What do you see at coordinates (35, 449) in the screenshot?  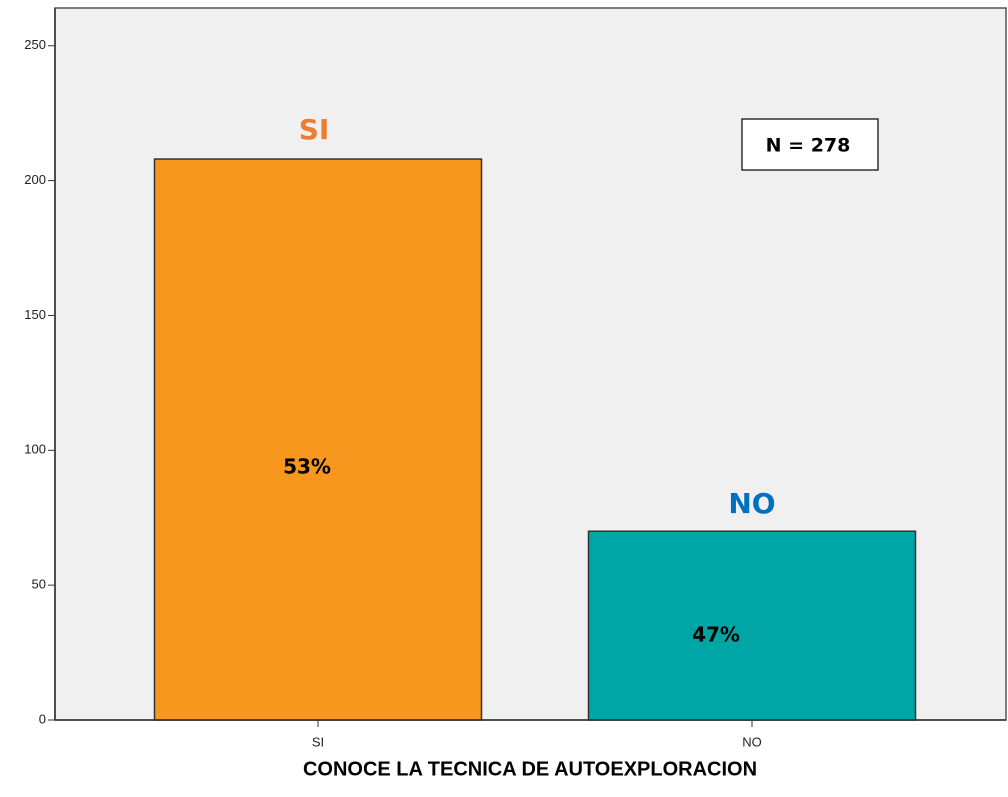 I see `y-tick-label: 100` at bounding box center [35, 449].